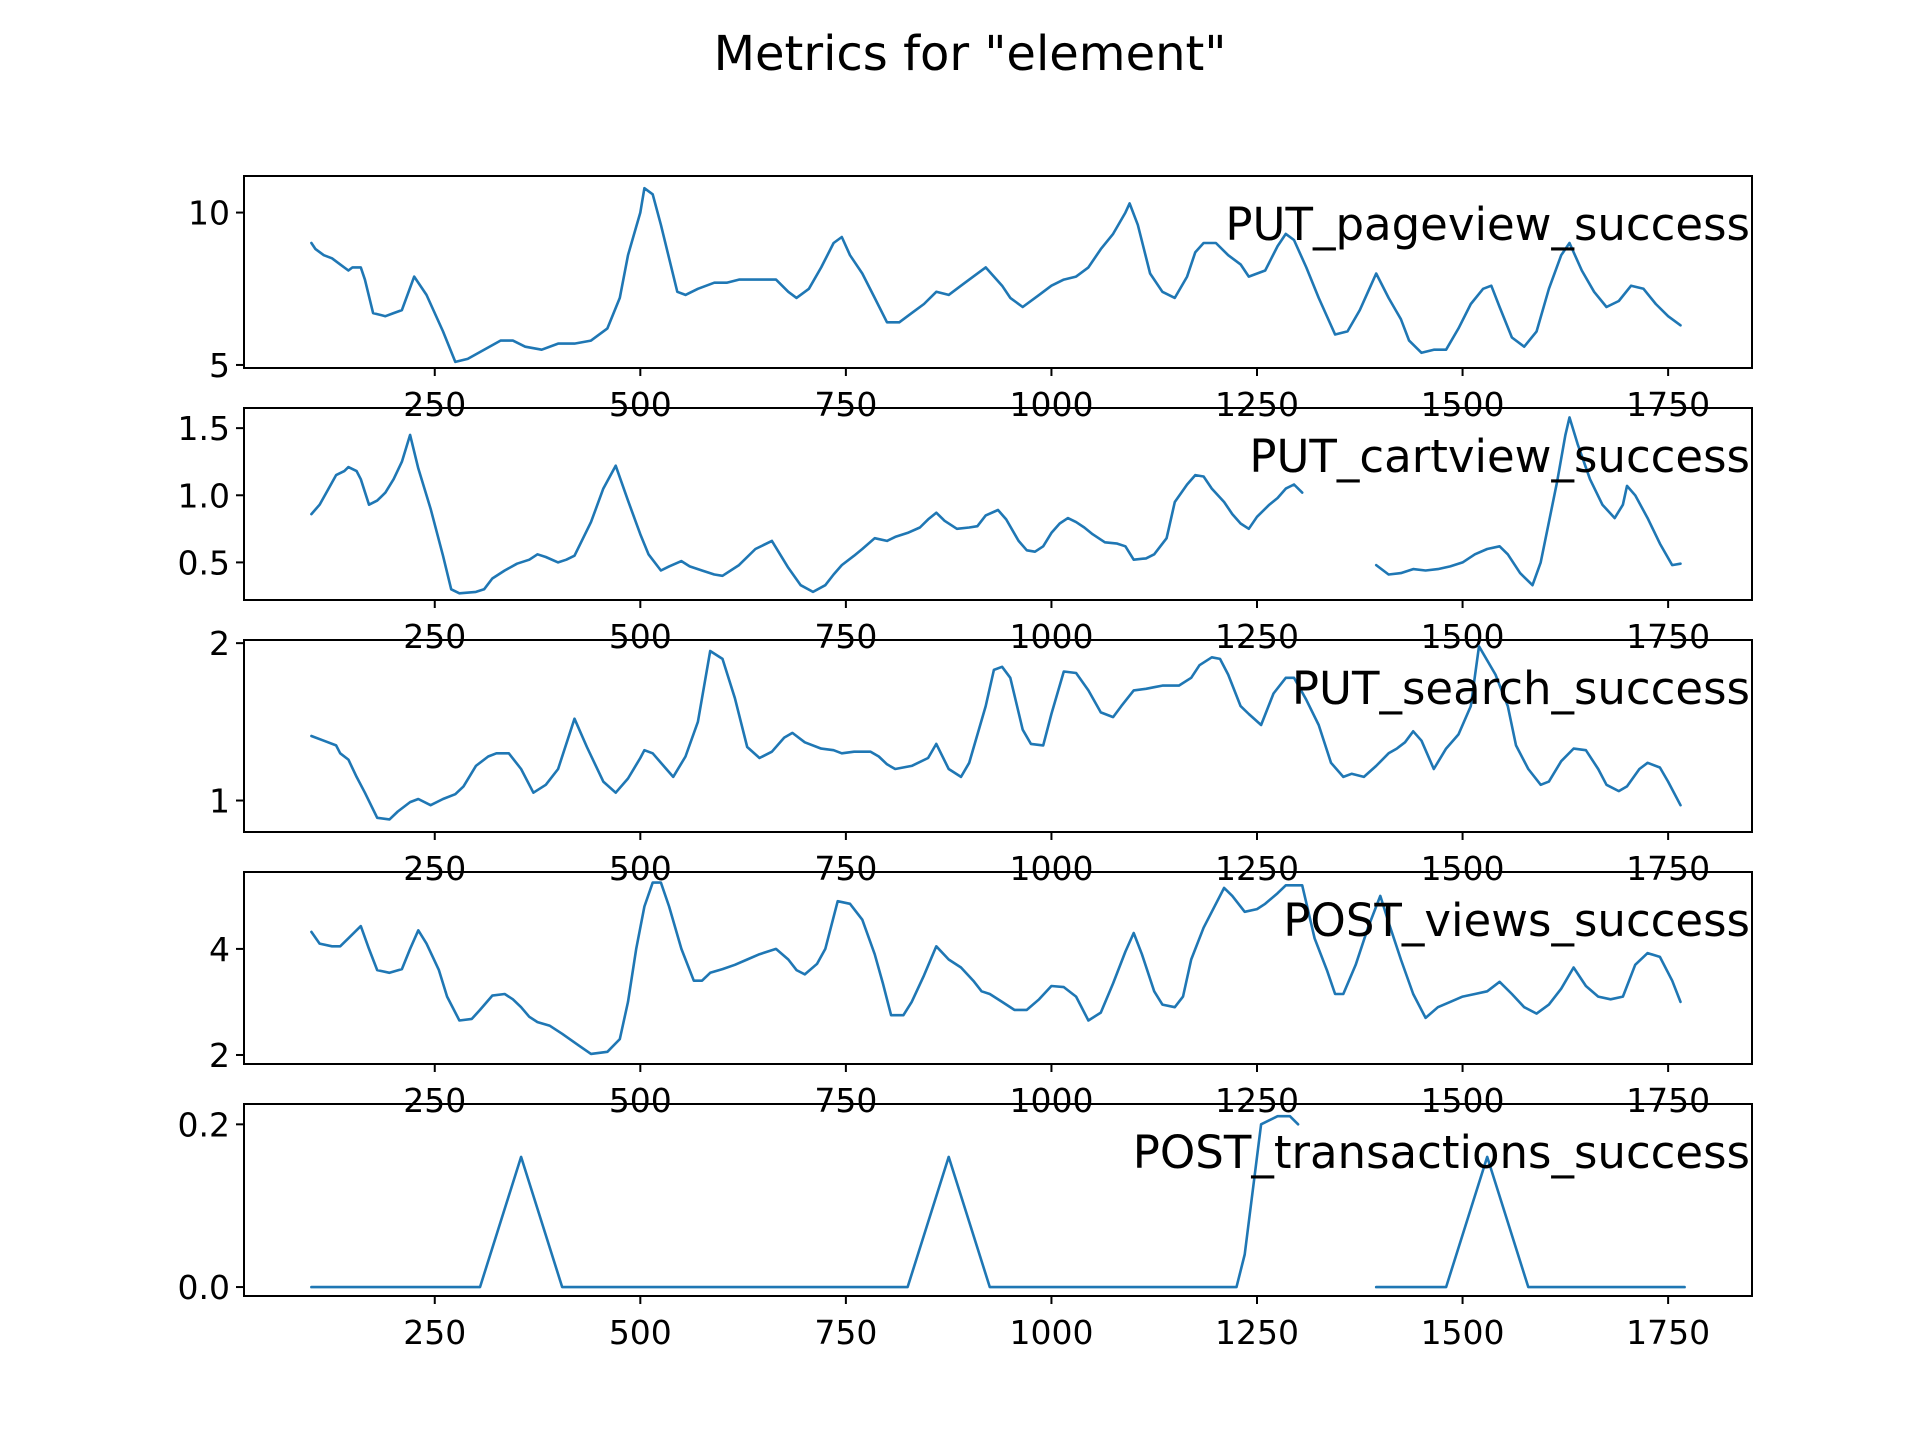 This screenshot has height=1440, width=1920. I want to click on y-tick-label: 1, so click(219, 801).